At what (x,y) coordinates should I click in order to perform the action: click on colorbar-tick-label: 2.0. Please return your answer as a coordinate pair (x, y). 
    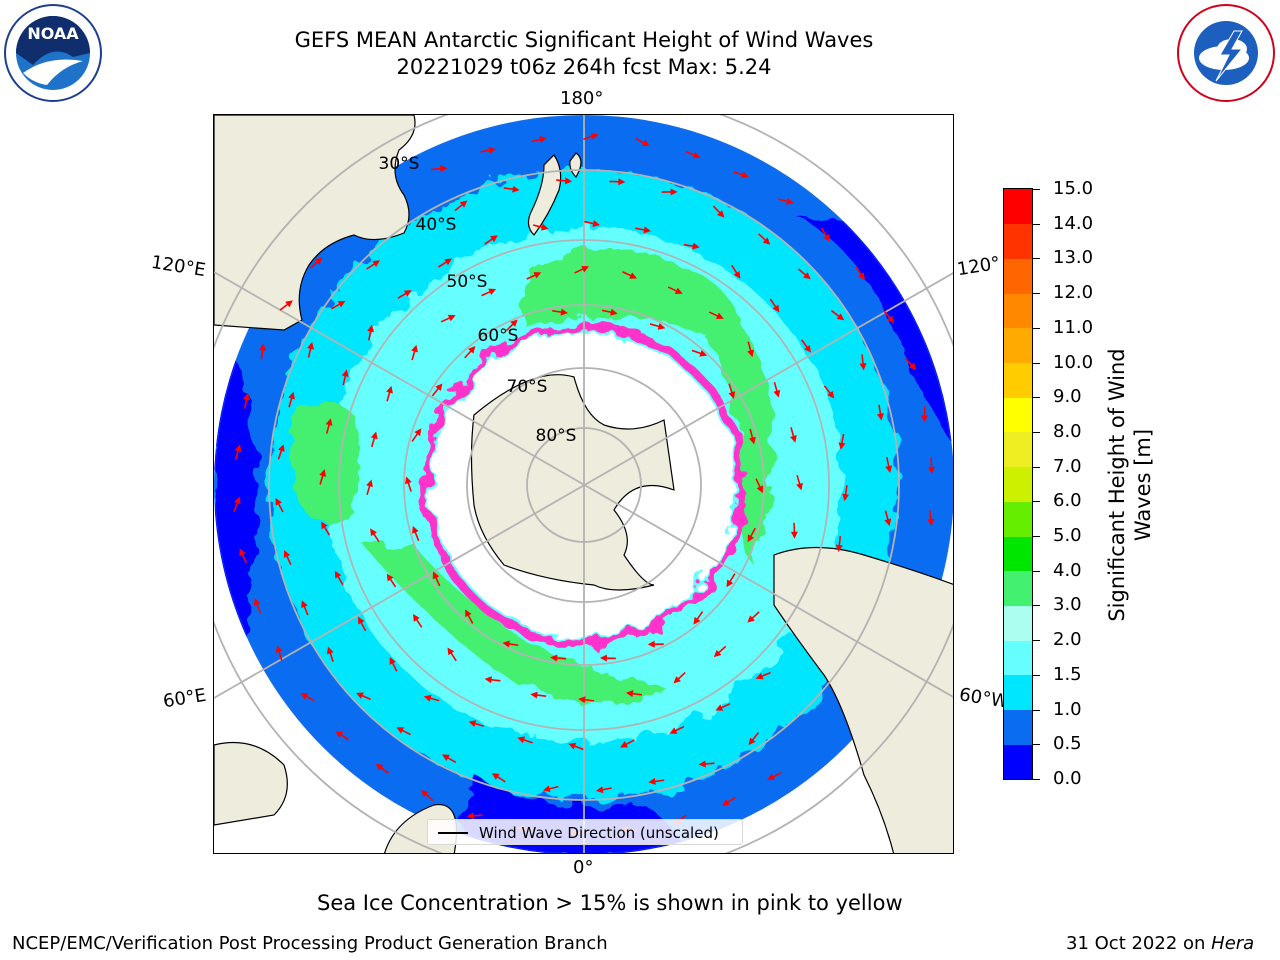
    Looking at the image, I should click on (1067, 640).